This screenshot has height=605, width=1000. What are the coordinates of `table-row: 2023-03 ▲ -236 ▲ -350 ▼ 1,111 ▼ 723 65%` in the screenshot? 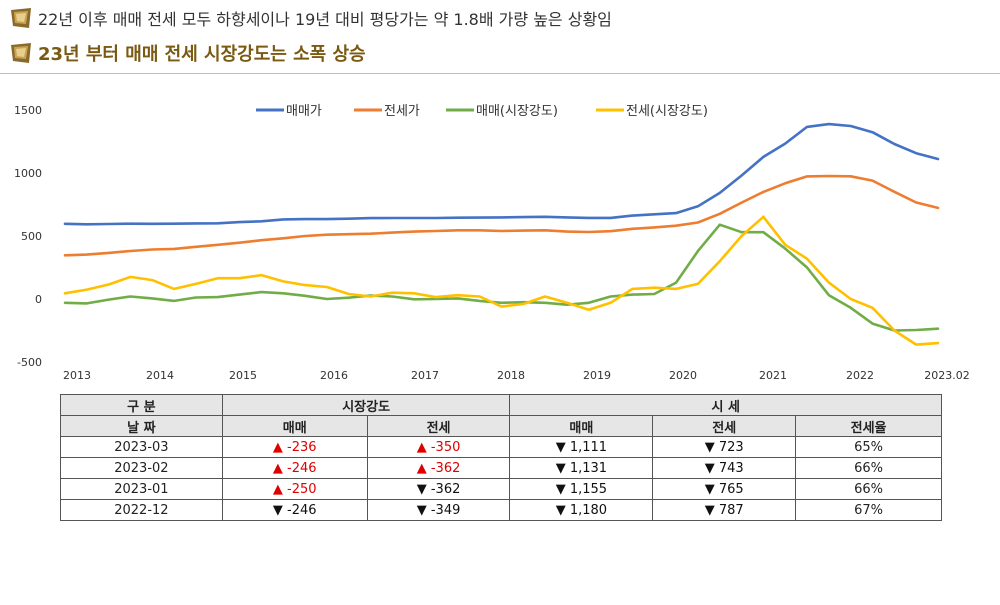 It's located at (501, 447).